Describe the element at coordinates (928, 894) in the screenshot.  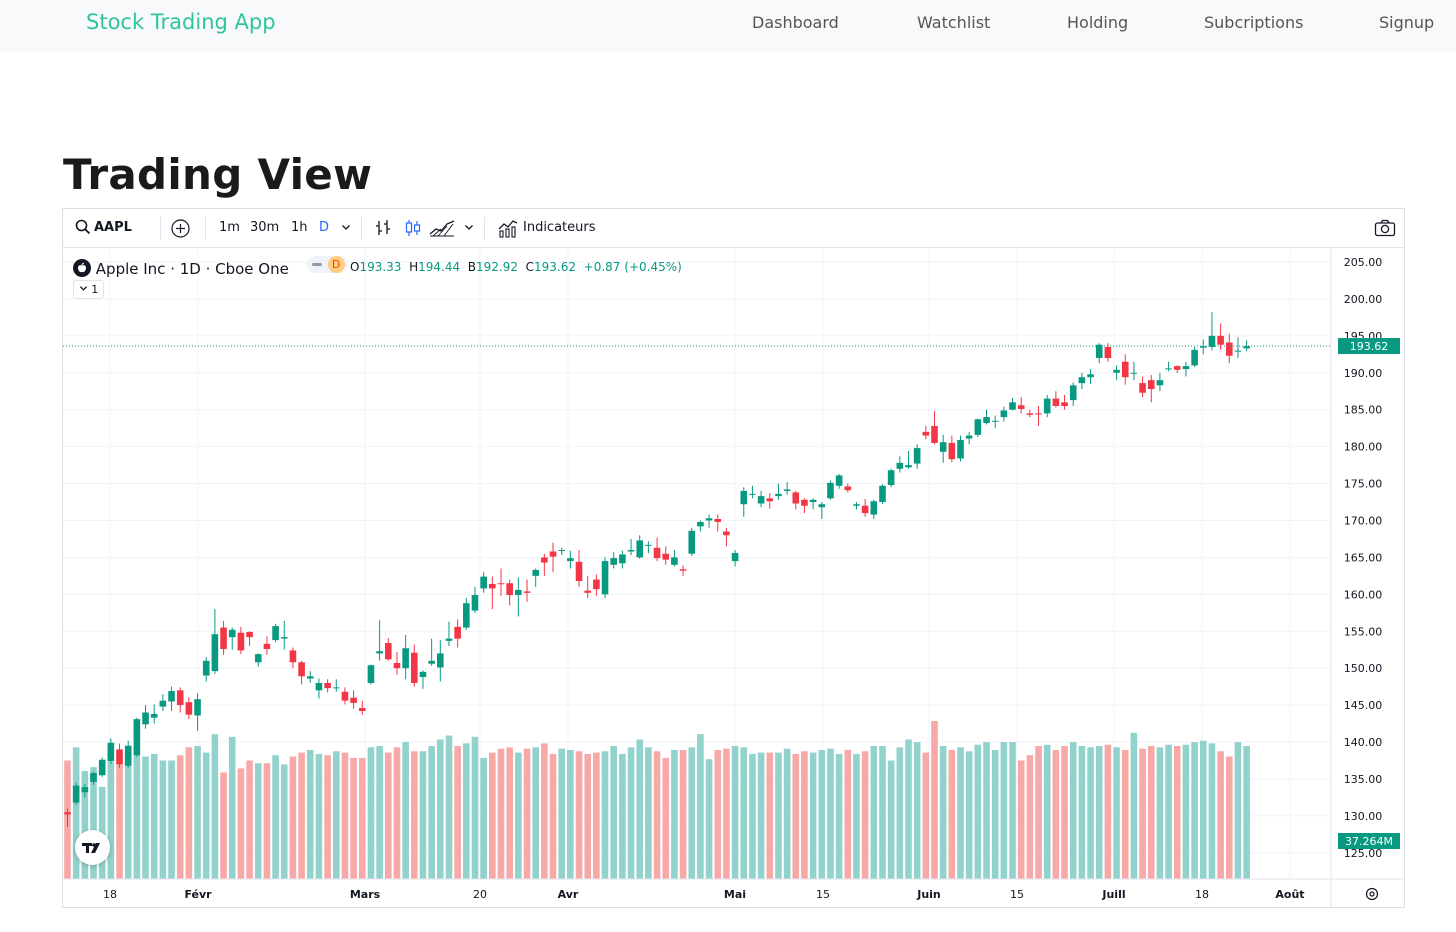
I see `time-tick-label: Juin` at that location.